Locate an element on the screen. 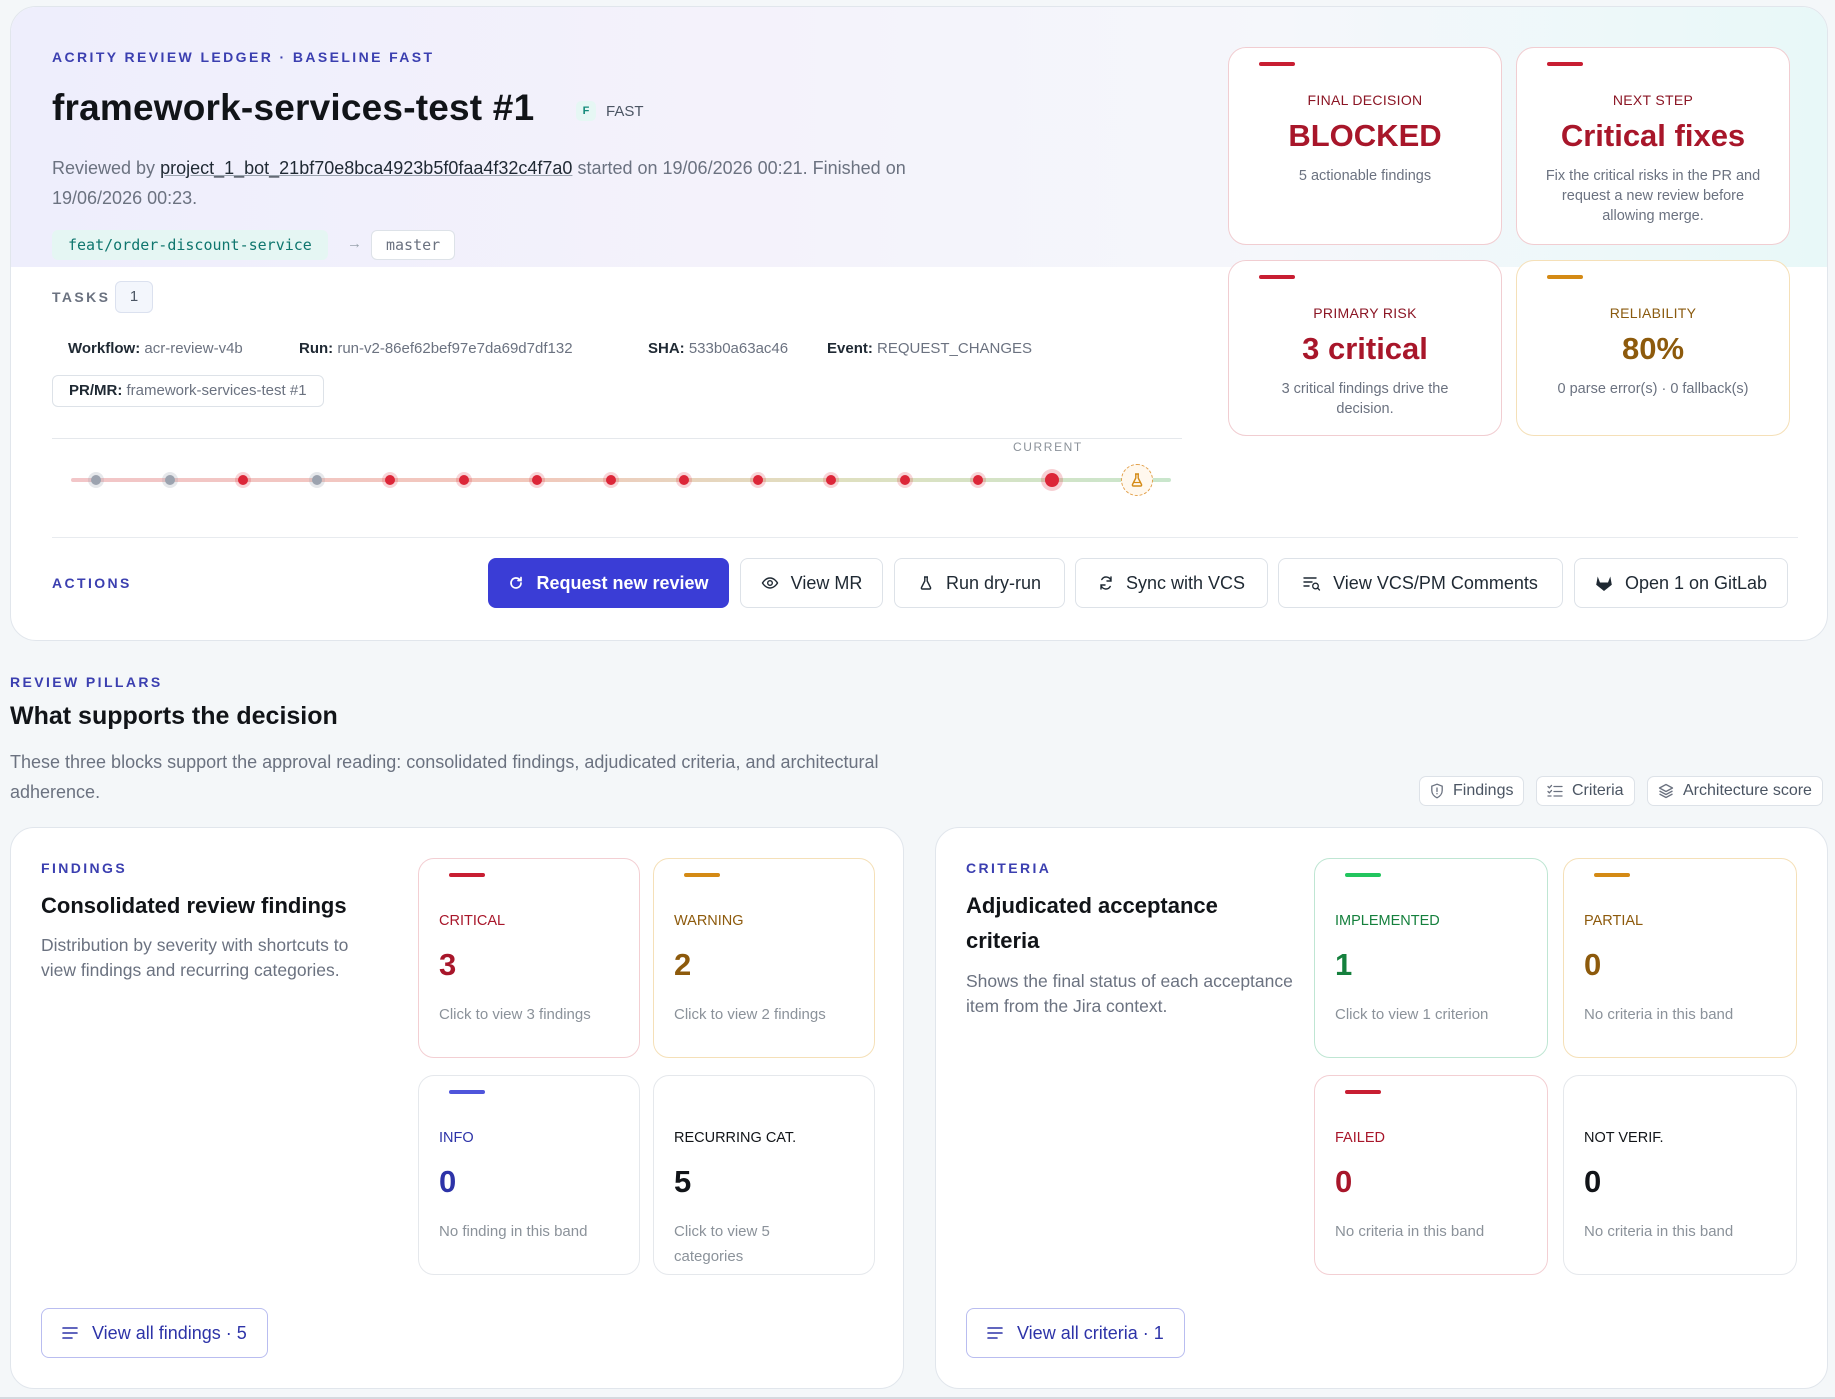  tasks-label: TASKS is located at coordinates (81, 297).